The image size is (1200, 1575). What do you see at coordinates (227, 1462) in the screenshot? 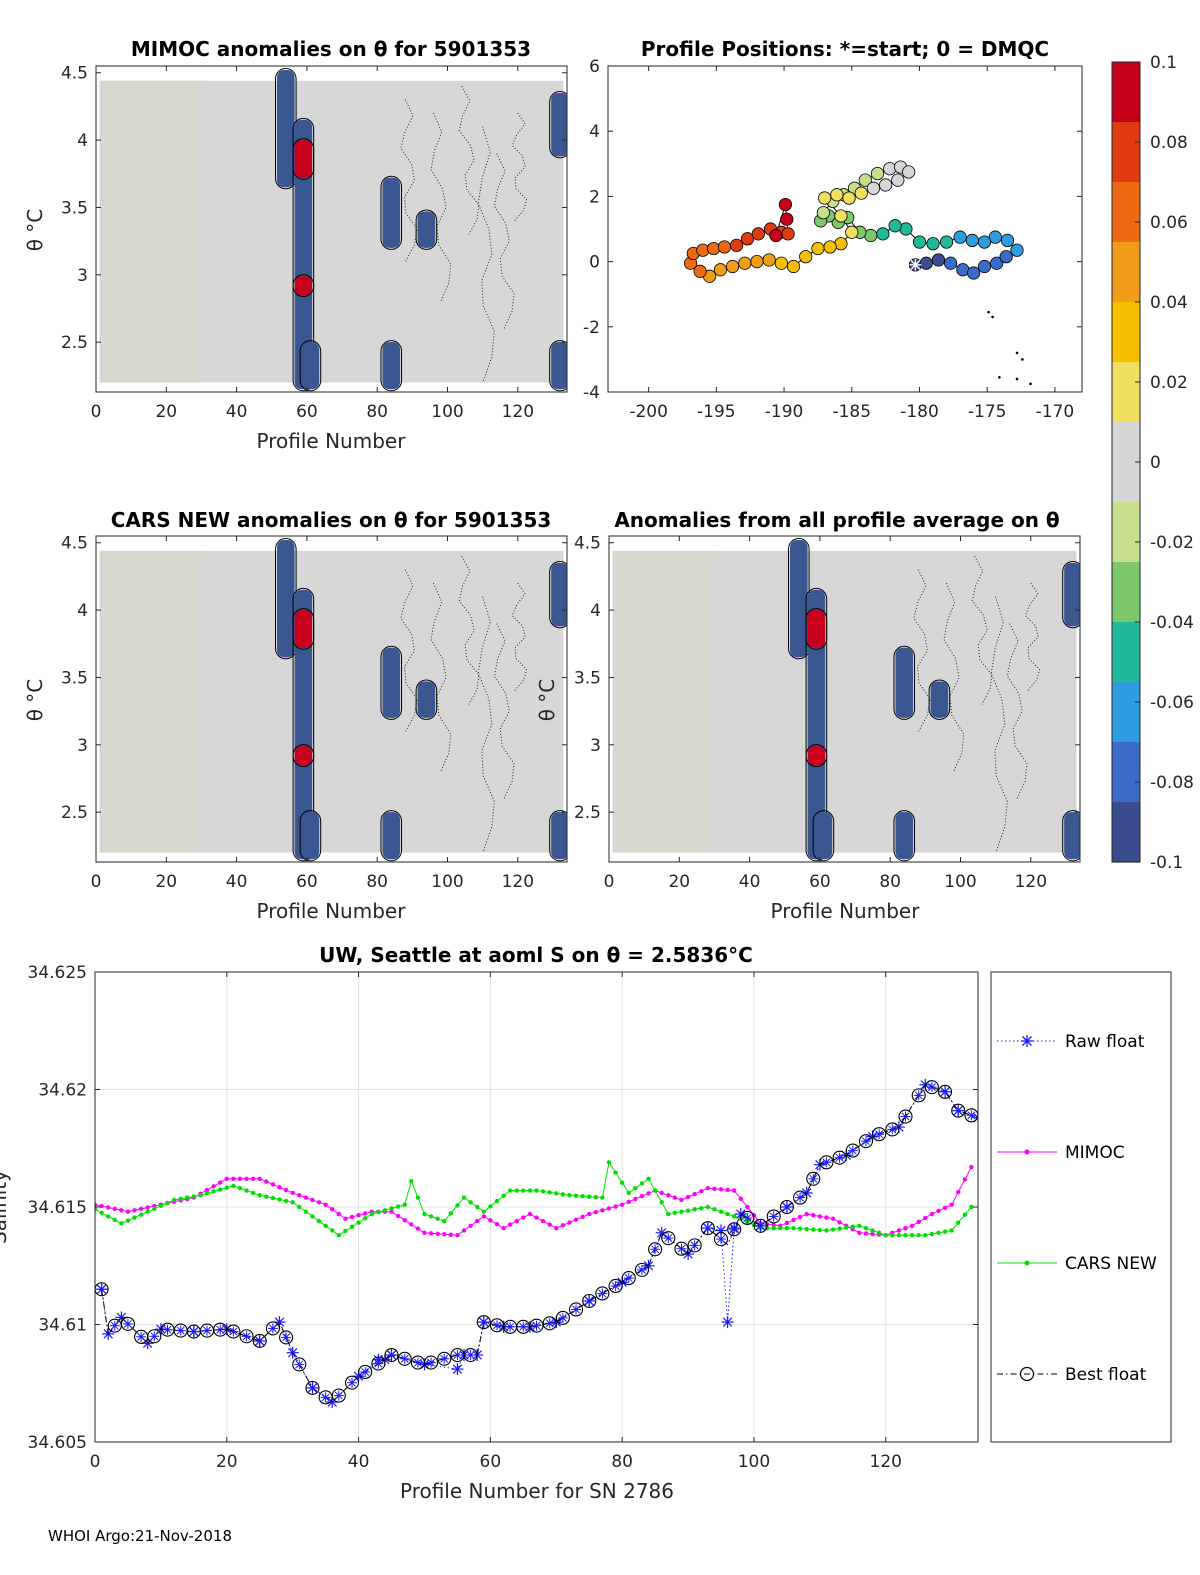
I see `x-tick-label: 20` at bounding box center [227, 1462].